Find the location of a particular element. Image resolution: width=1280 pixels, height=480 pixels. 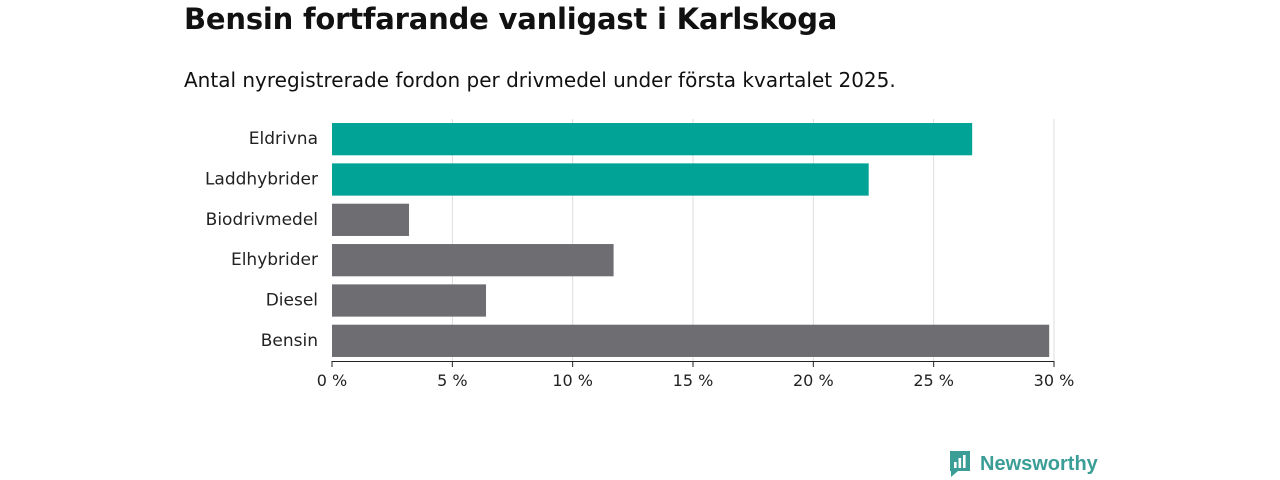

x-tick-label: 30 % is located at coordinates (1054, 380).